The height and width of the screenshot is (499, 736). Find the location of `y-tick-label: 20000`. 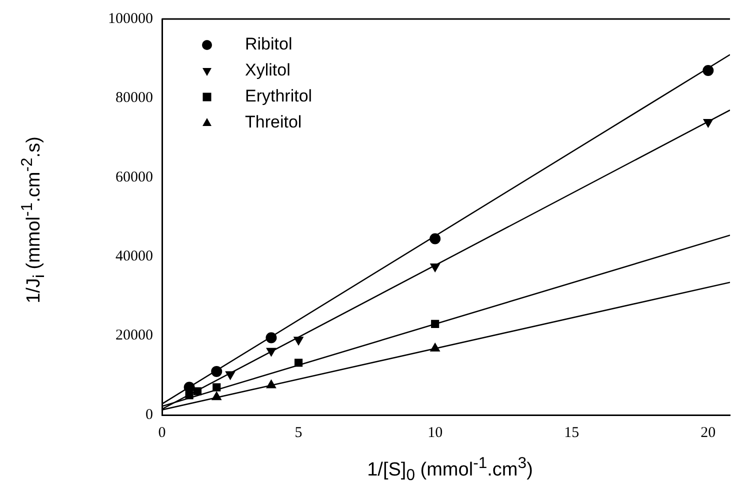

y-tick-label: 20000 is located at coordinates (134, 336).